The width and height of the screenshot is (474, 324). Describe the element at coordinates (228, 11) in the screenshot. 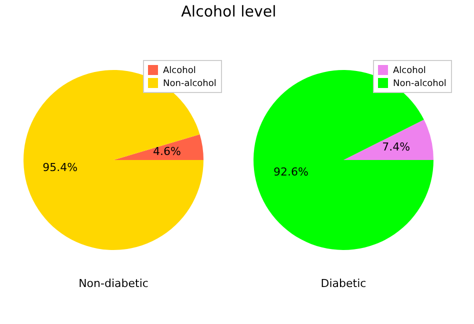

I see `chart-title: Alcohol level` at that location.